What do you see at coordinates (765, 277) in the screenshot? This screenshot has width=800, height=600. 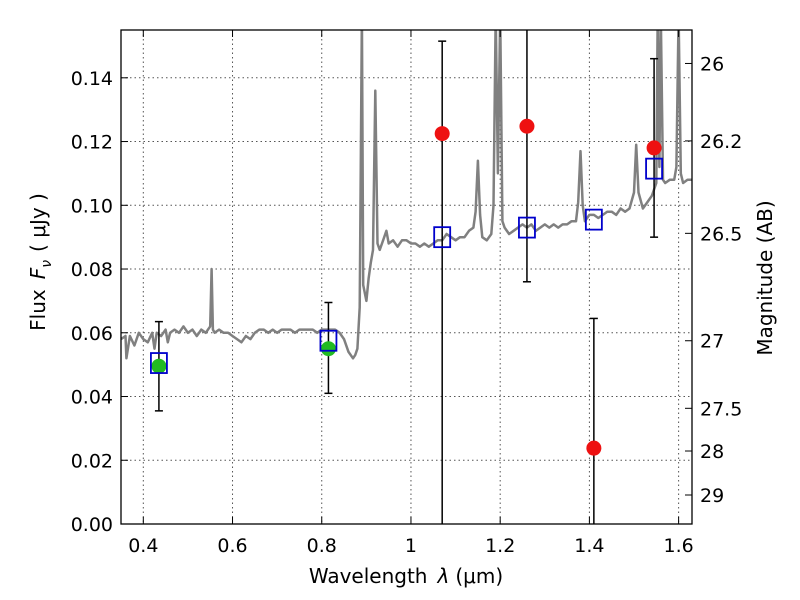 I see `right-axis-label: Magnitude (AB)` at bounding box center [765, 277].